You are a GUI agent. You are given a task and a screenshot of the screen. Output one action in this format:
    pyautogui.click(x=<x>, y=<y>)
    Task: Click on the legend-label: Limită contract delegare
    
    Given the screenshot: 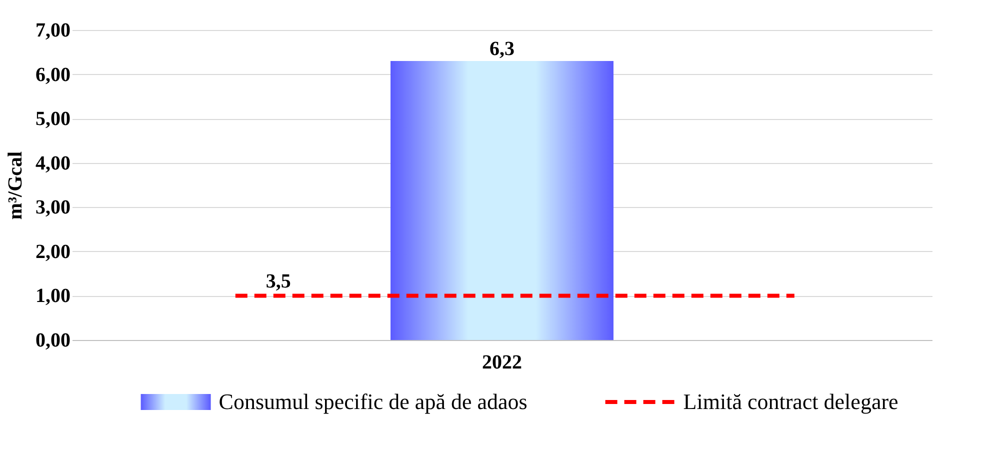 What is the action you would take?
    pyautogui.click(x=790, y=401)
    